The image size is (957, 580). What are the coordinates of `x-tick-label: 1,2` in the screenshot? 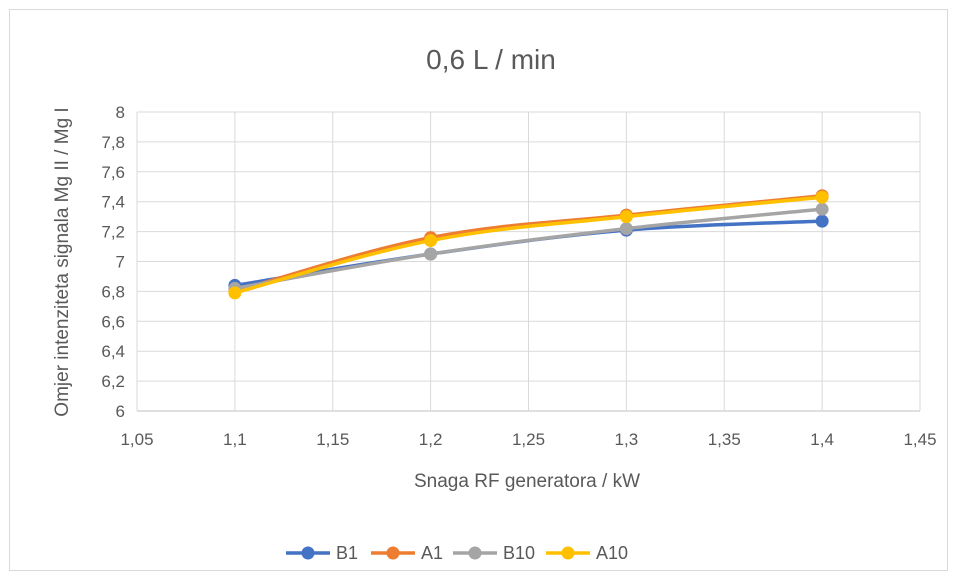 It's located at (431, 439).